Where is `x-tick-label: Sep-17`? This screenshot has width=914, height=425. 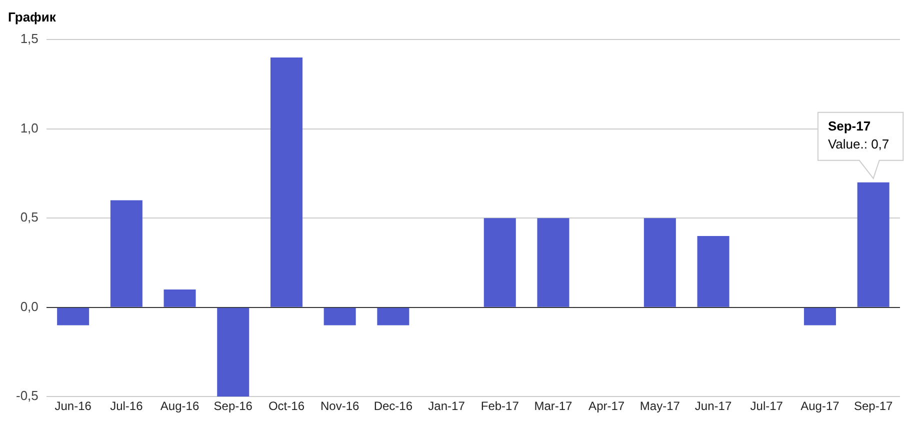
x-tick-label: Sep-17 is located at coordinates (873, 406).